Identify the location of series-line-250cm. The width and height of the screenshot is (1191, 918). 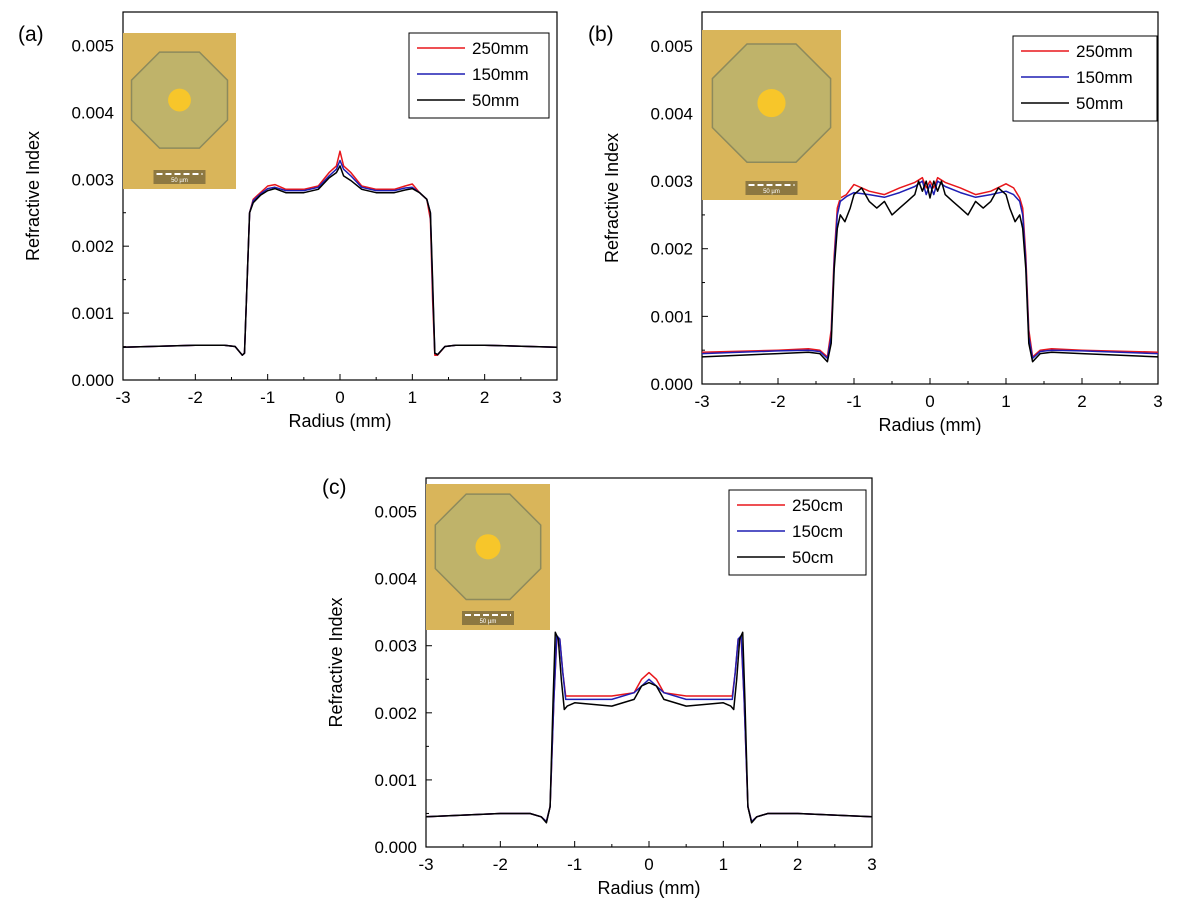
(649, 730).